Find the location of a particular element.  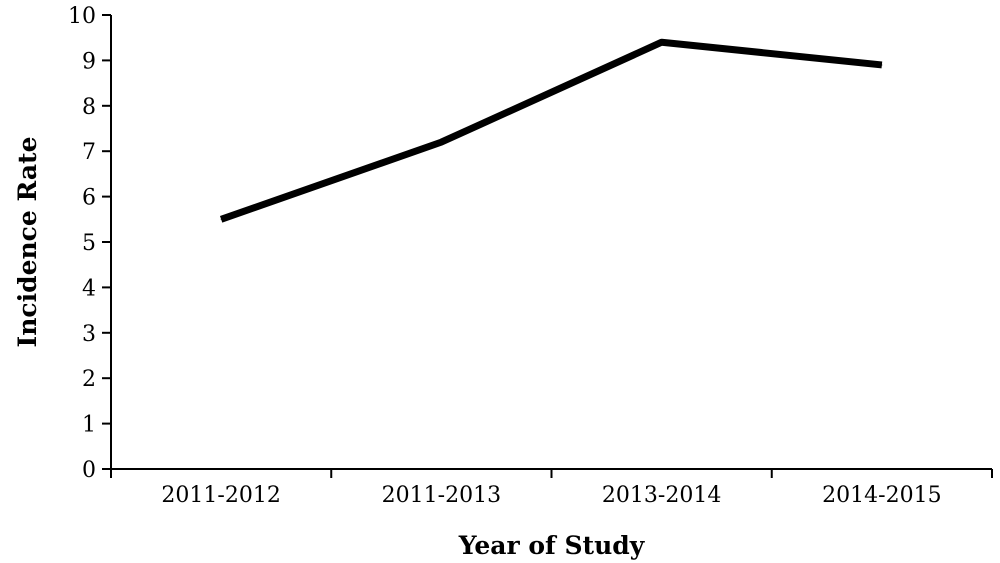

y-tick-label: 7 is located at coordinates (89, 152).